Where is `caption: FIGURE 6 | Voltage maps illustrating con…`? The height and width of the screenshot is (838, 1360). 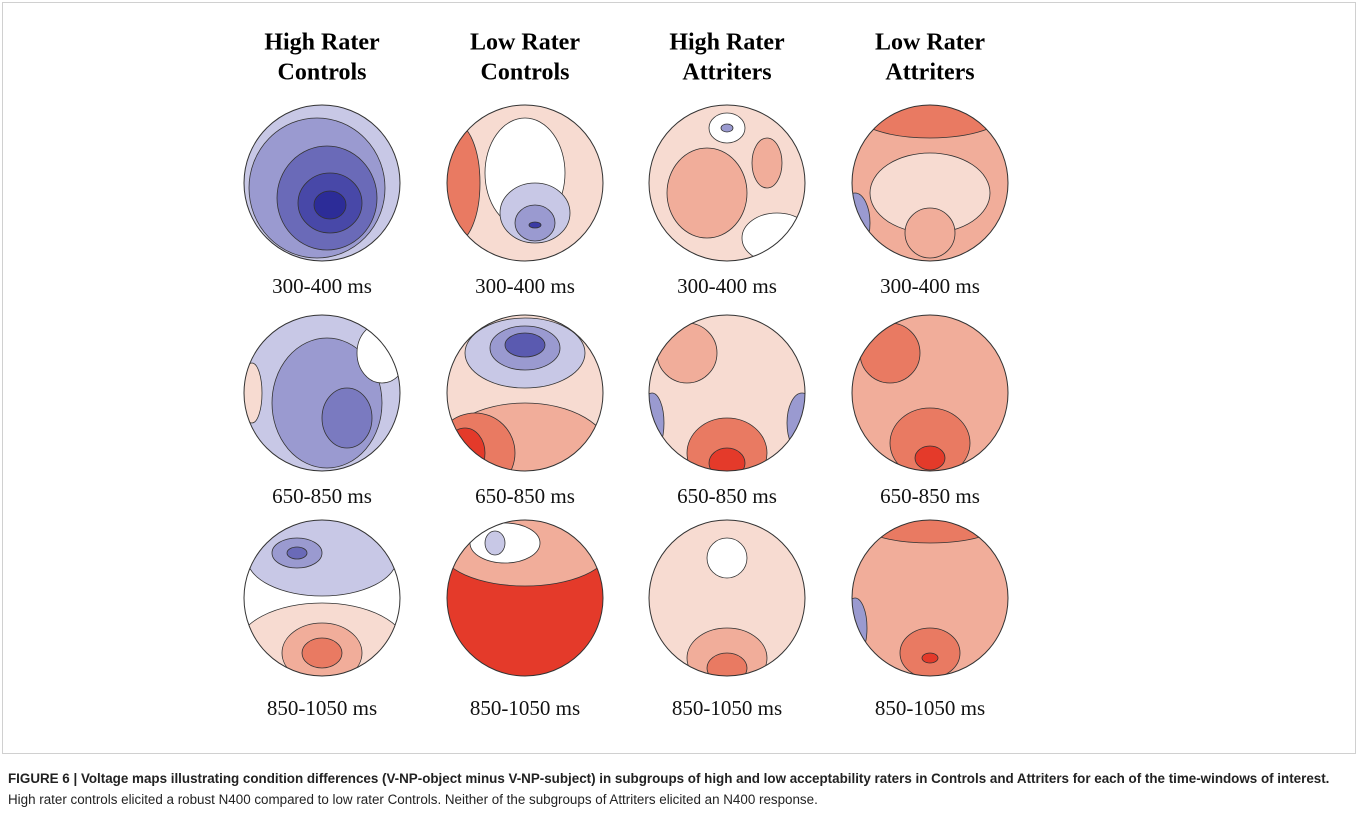
caption: FIGURE 6 | Voltage maps illustrating con… is located at coordinates (678, 789).